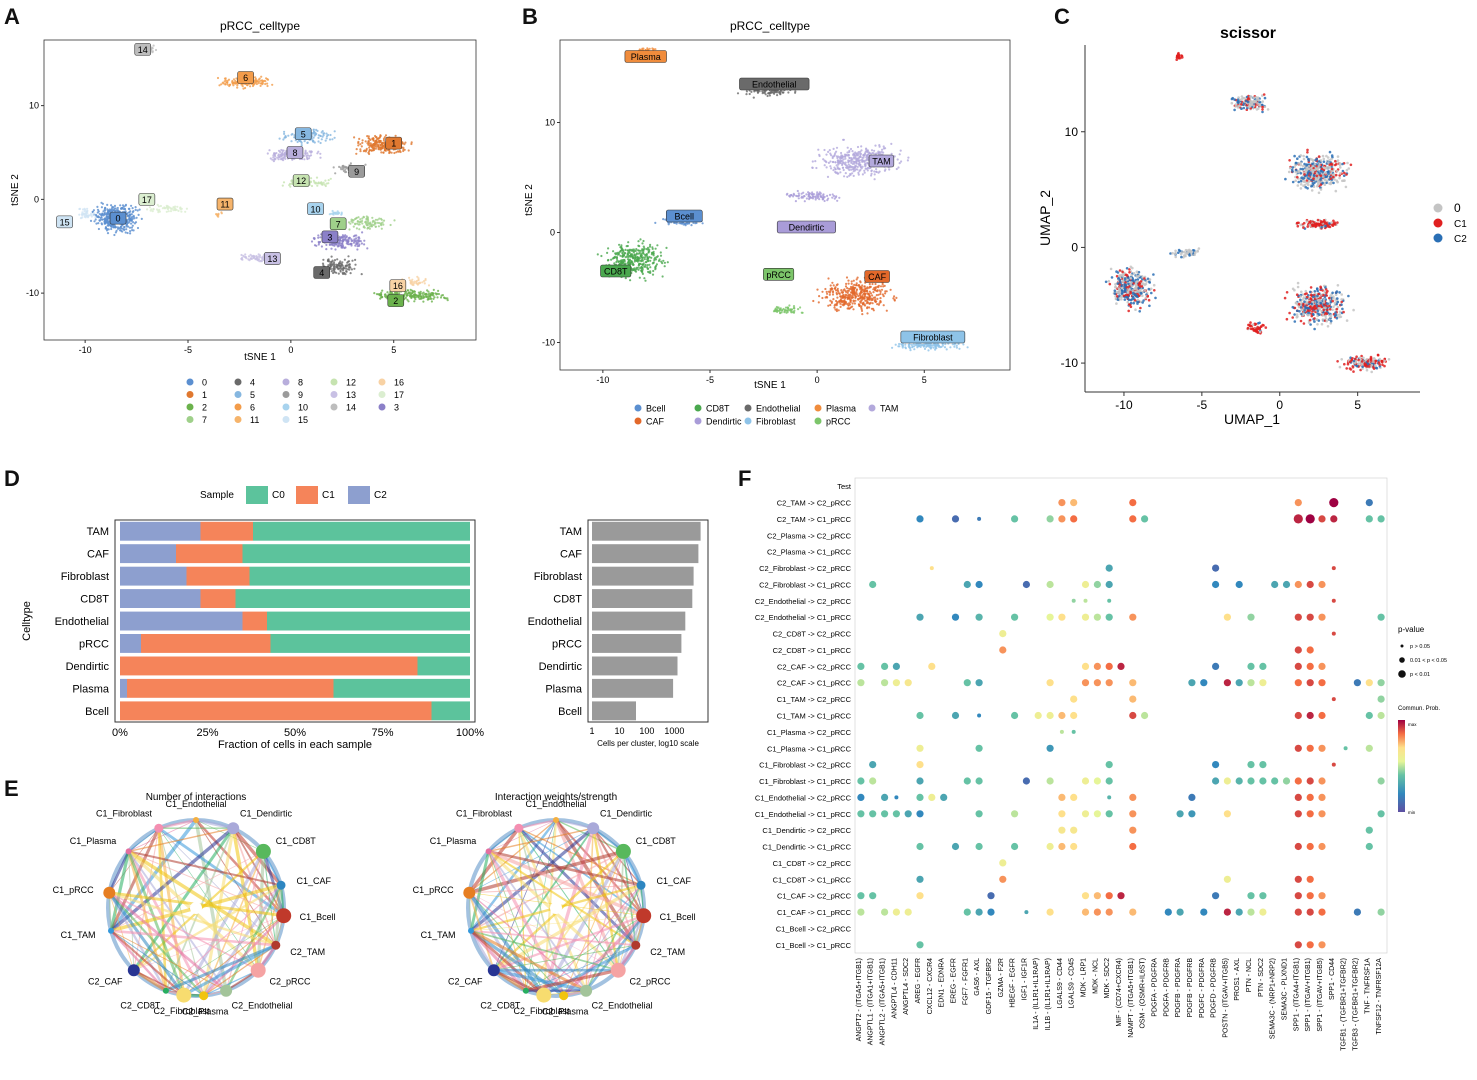  Describe the element at coordinates (36, 199) in the screenshot. I see `svg-text: 0` at that location.